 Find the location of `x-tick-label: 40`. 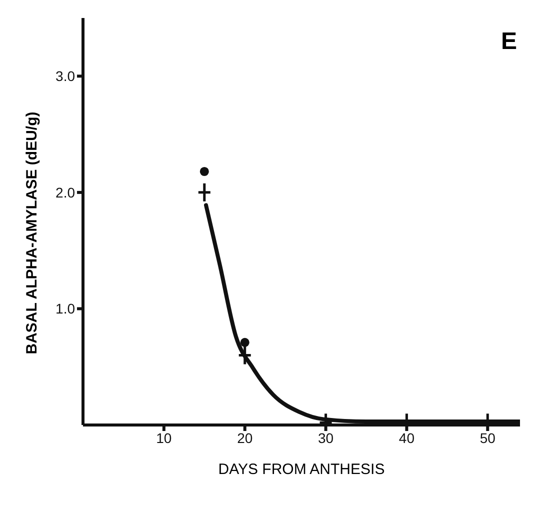

x-tick-label: 40 is located at coordinates (406, 438).